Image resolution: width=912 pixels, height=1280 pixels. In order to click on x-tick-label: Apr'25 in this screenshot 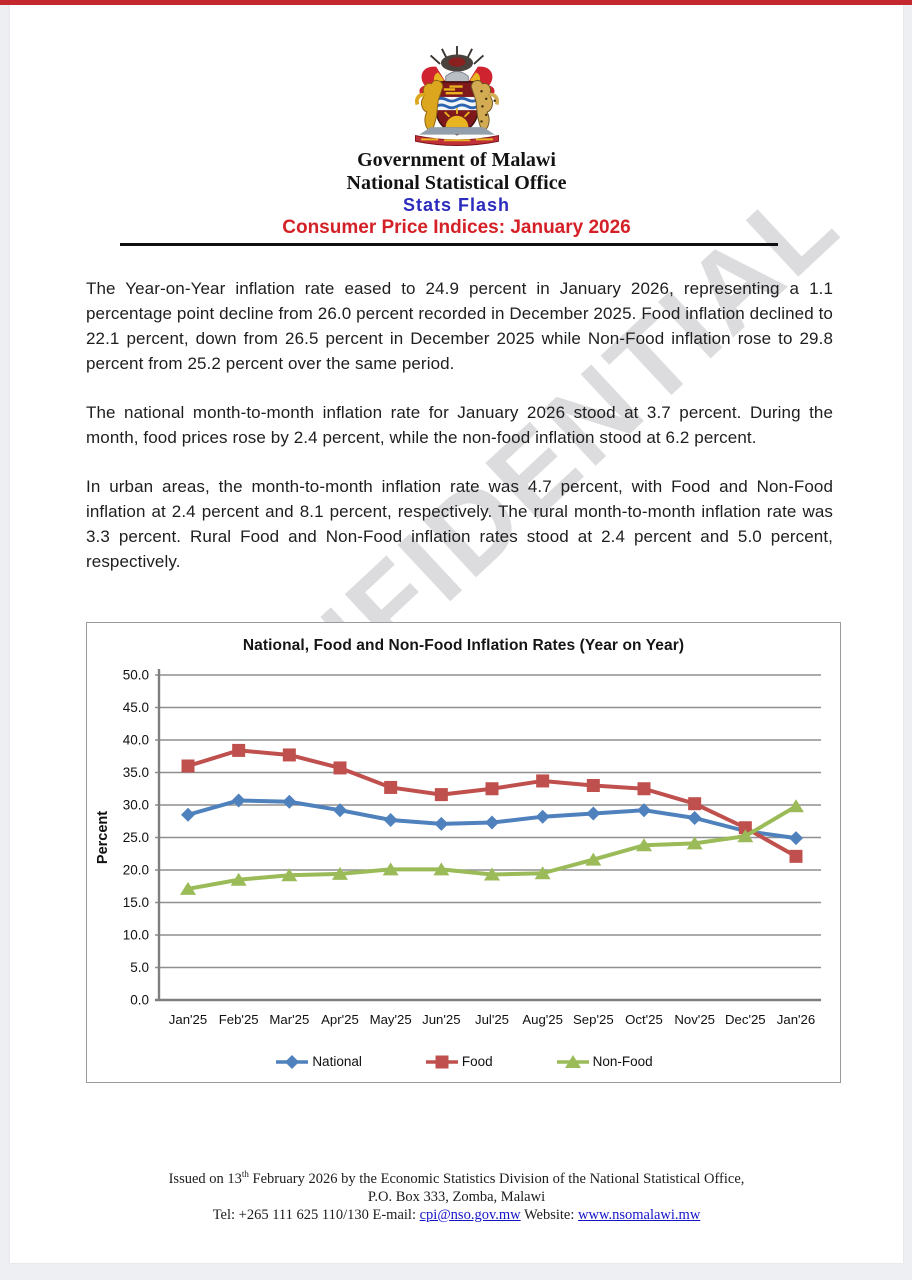, I will do `click(340, 1019)`.